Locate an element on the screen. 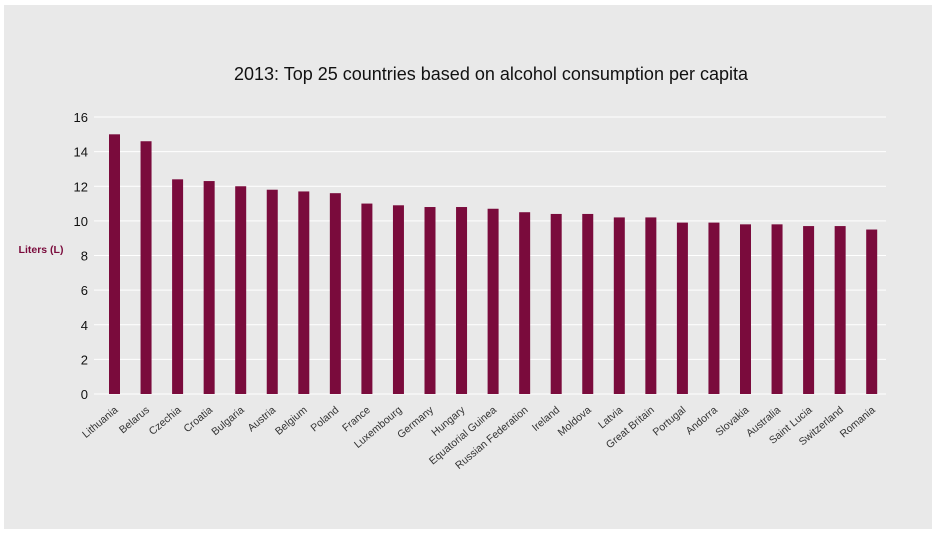  bar-belarus is located at coordinates (146, 267).